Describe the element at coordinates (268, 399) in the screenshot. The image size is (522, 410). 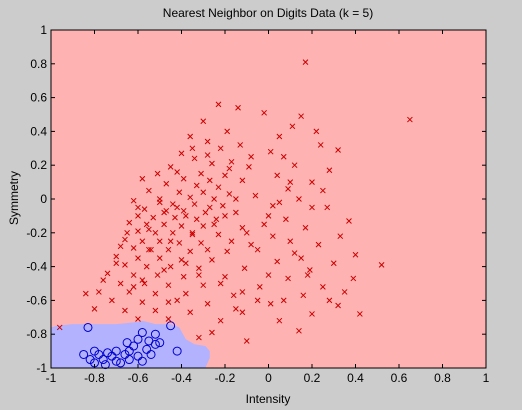
I see `x-axis-label: Intensity` at that location.